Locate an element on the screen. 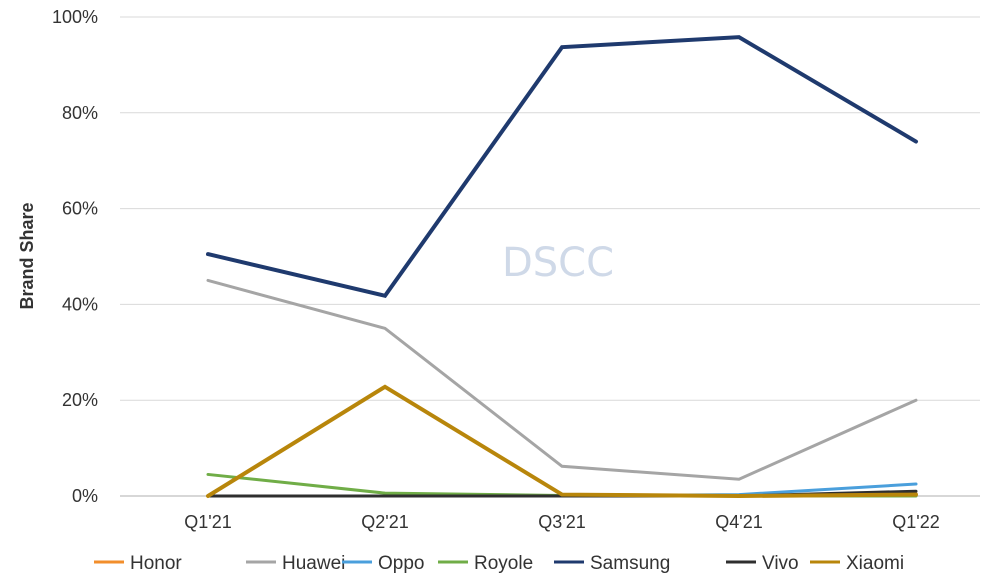  x-tick-label: Q1'22 is located at coordinates (915, 522).